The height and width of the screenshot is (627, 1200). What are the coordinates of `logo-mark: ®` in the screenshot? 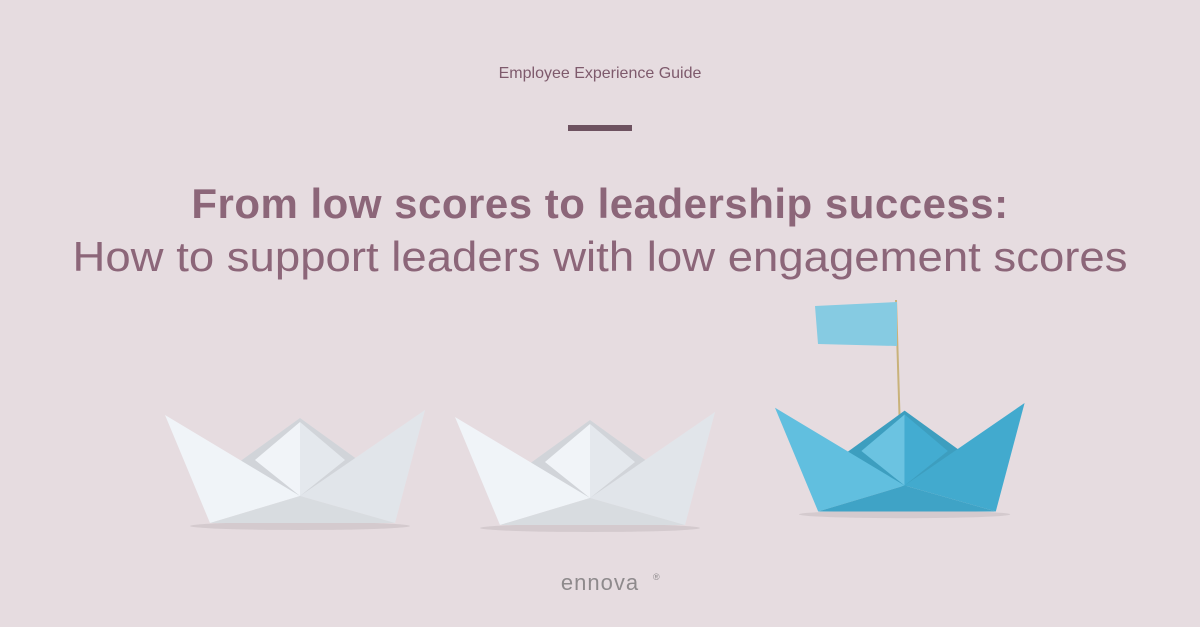 It's located at (656, 577).